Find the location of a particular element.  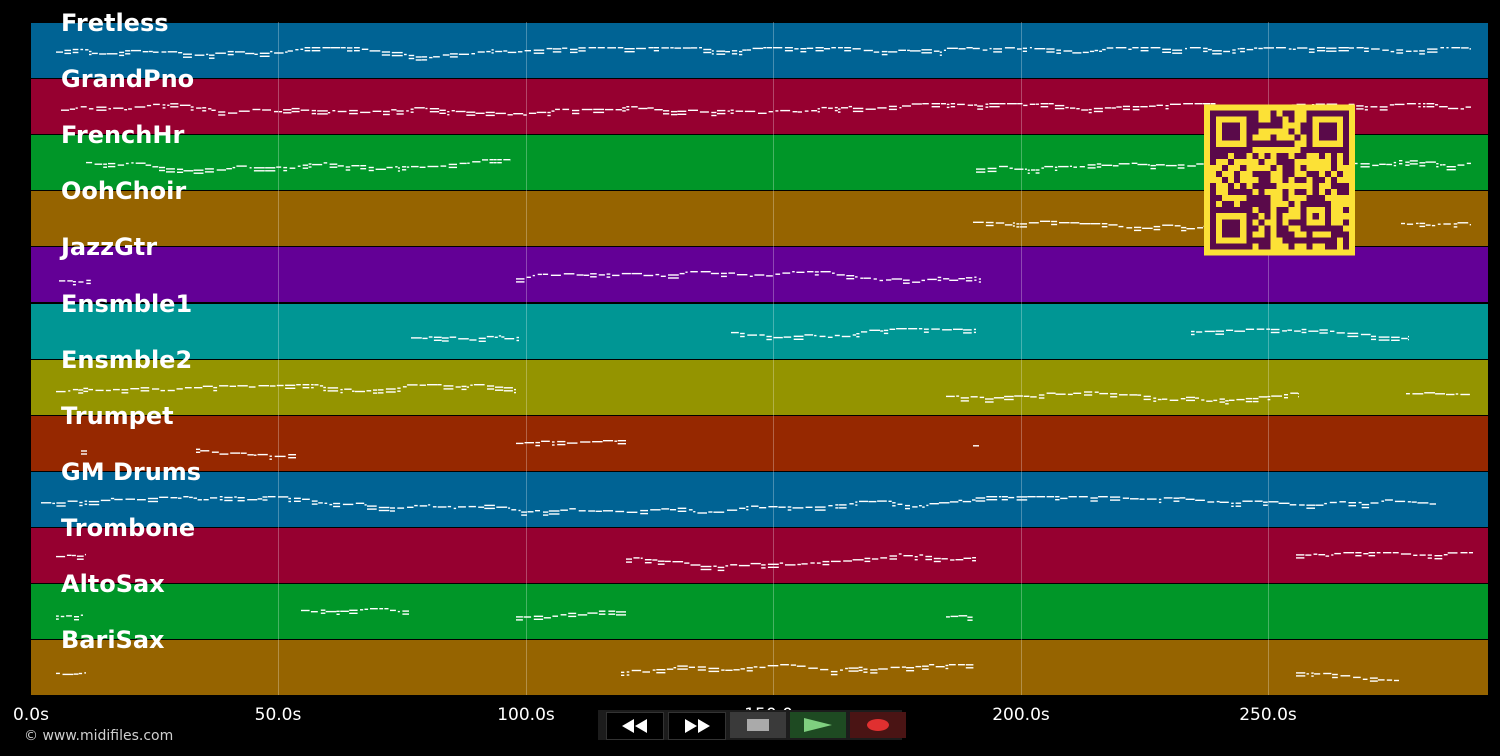

grid-line is located at coordinates (526, 358).